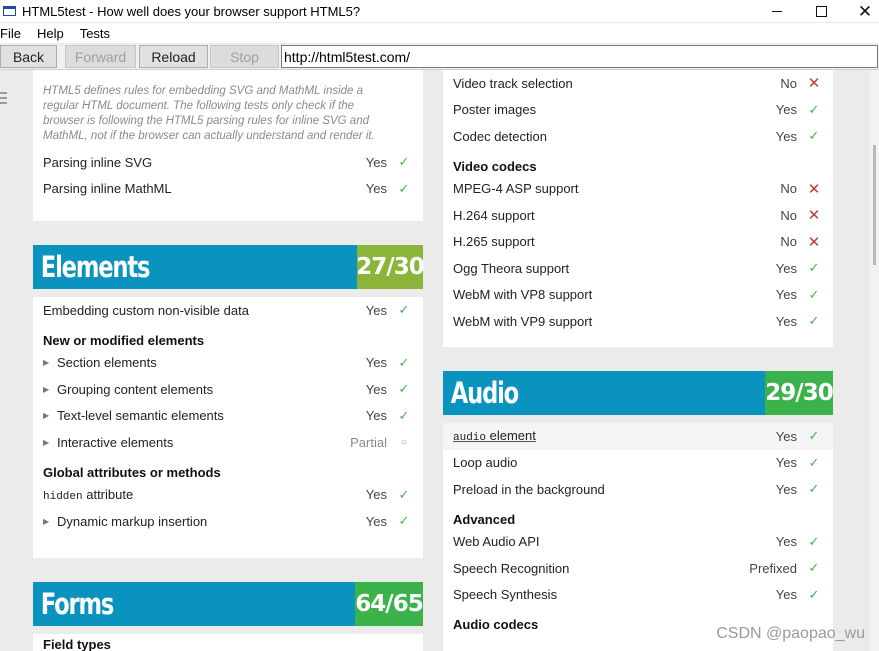 The image size is (879, 651). What do you see at coordinates (485, 463) in the screenshot?
I see `test-label: Loop audio` at bounding box center [485, 463].